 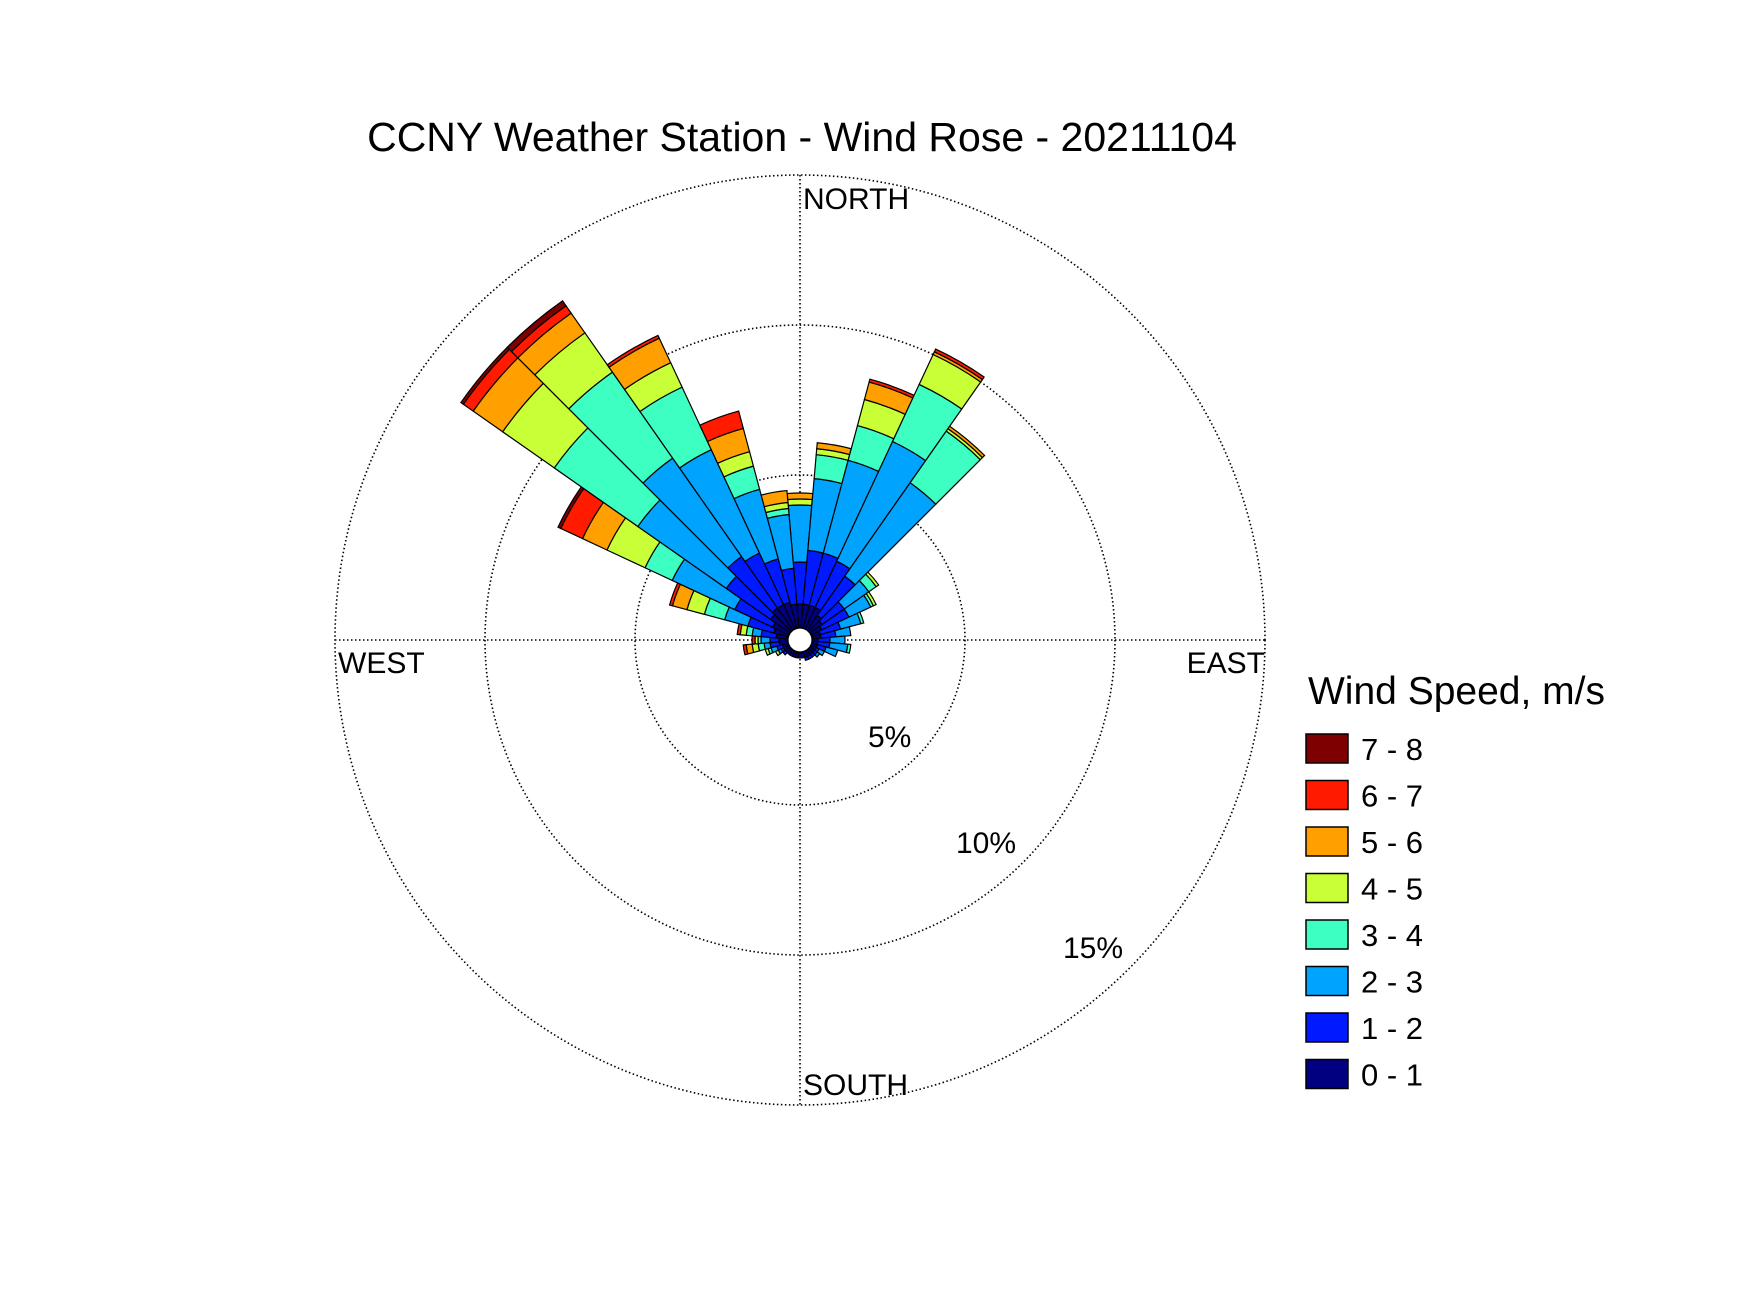 I want to click on legend-label-4: 3 - 4, so click(x=1392, y=935).